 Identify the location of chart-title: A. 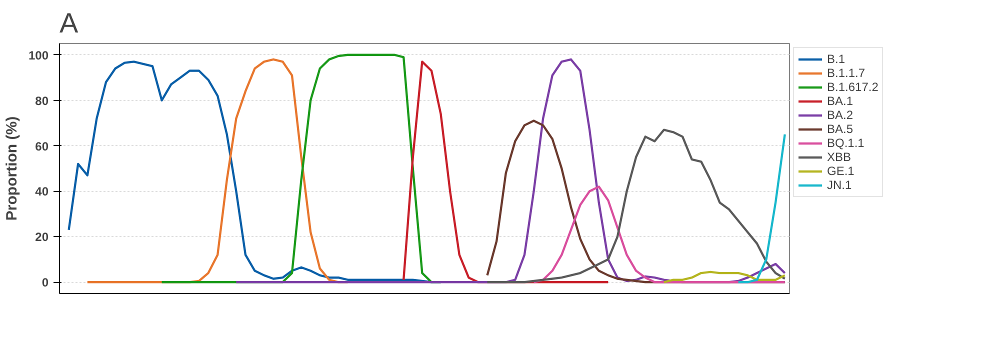
(69, 23).